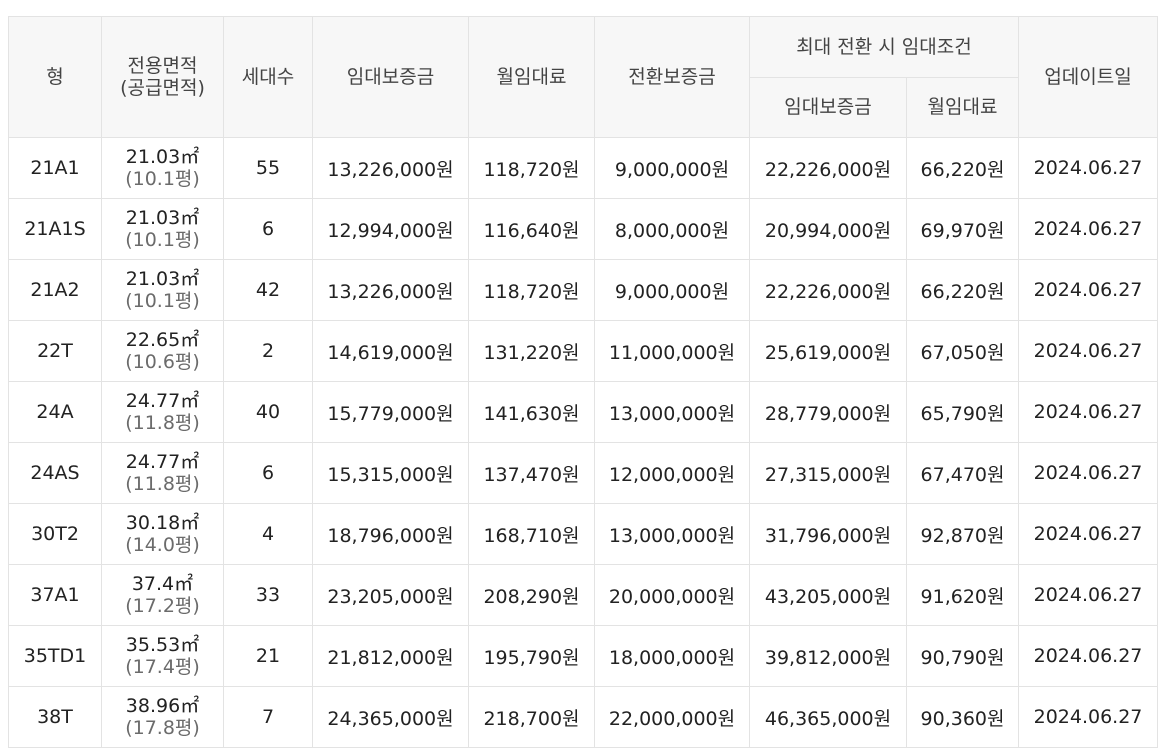  Describe the element at coordinates (672, 77) in the screenshot. I see `header-conversion-deposit: 전환보증금` at that location.